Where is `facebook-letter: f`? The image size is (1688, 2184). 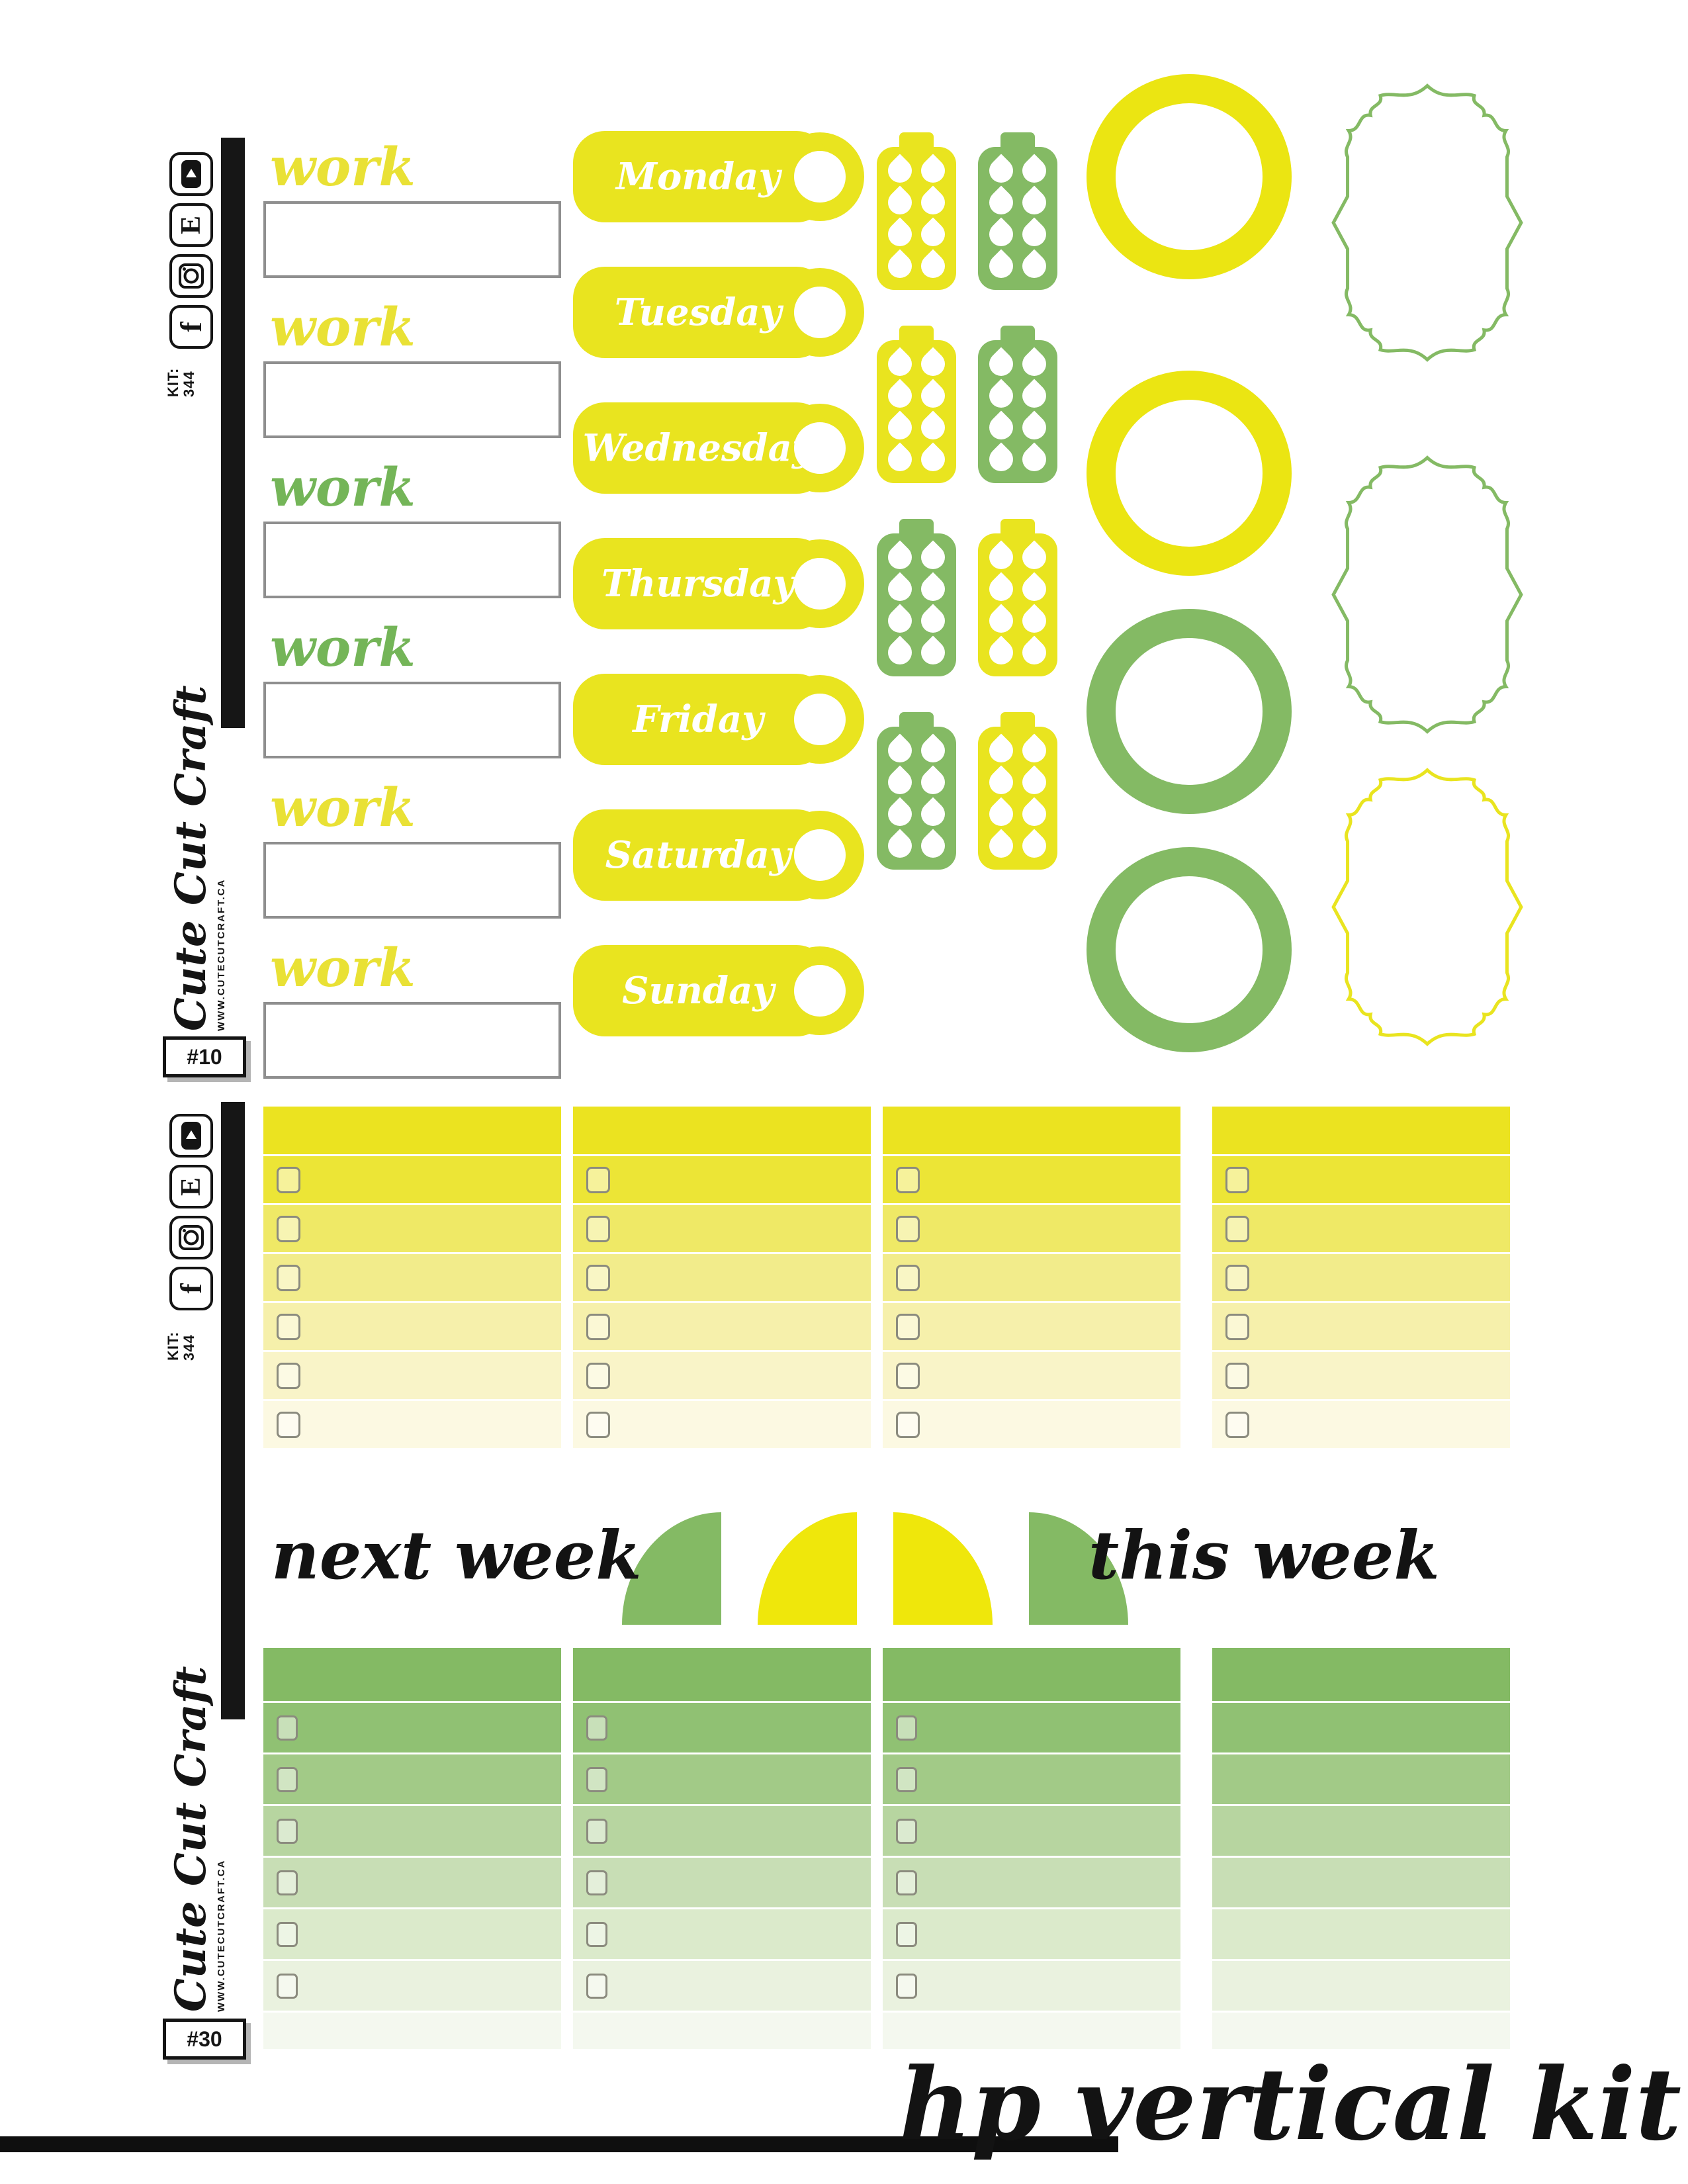 facebook-letter: f is located at coordinates (191, 327).